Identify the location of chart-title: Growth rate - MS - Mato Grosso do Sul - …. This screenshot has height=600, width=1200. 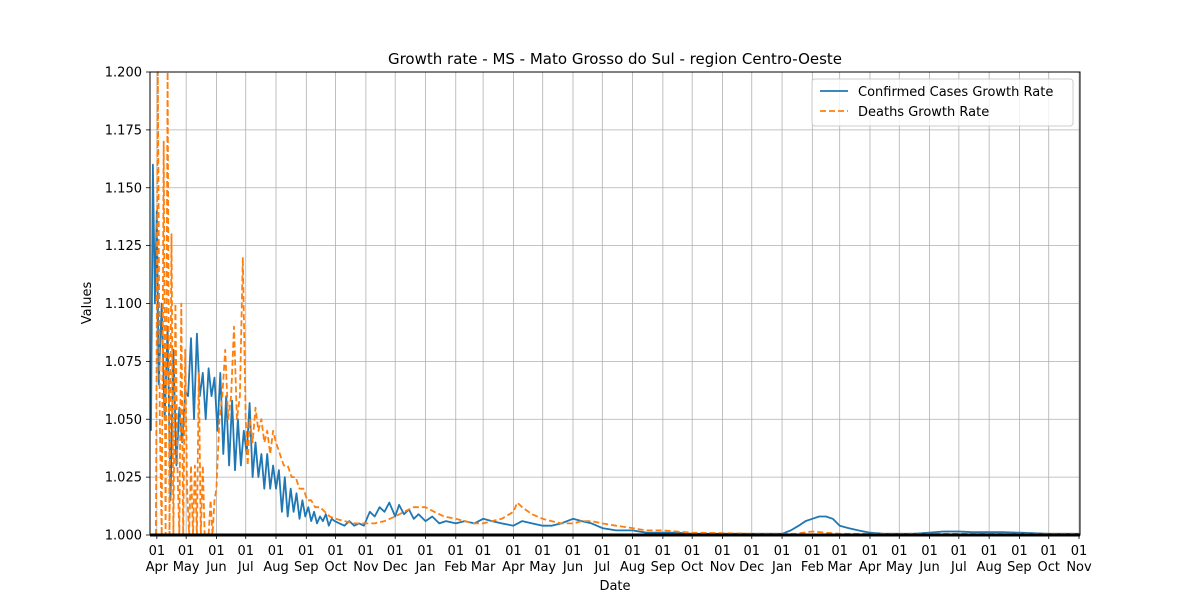
(615, 59).